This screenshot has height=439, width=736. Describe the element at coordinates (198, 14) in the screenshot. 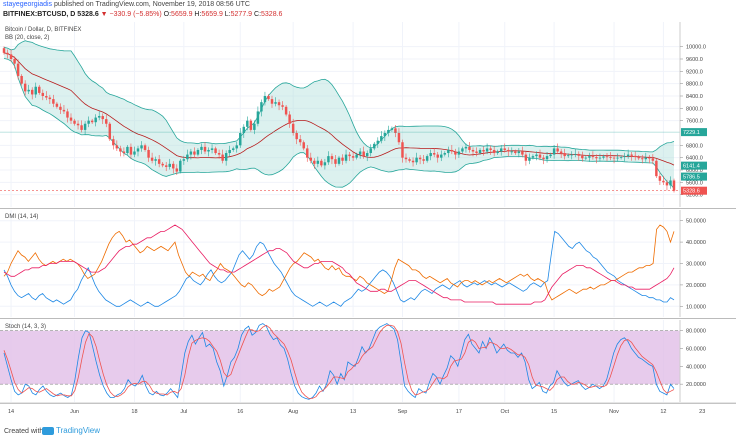

I see `high-label: H:` at that location.